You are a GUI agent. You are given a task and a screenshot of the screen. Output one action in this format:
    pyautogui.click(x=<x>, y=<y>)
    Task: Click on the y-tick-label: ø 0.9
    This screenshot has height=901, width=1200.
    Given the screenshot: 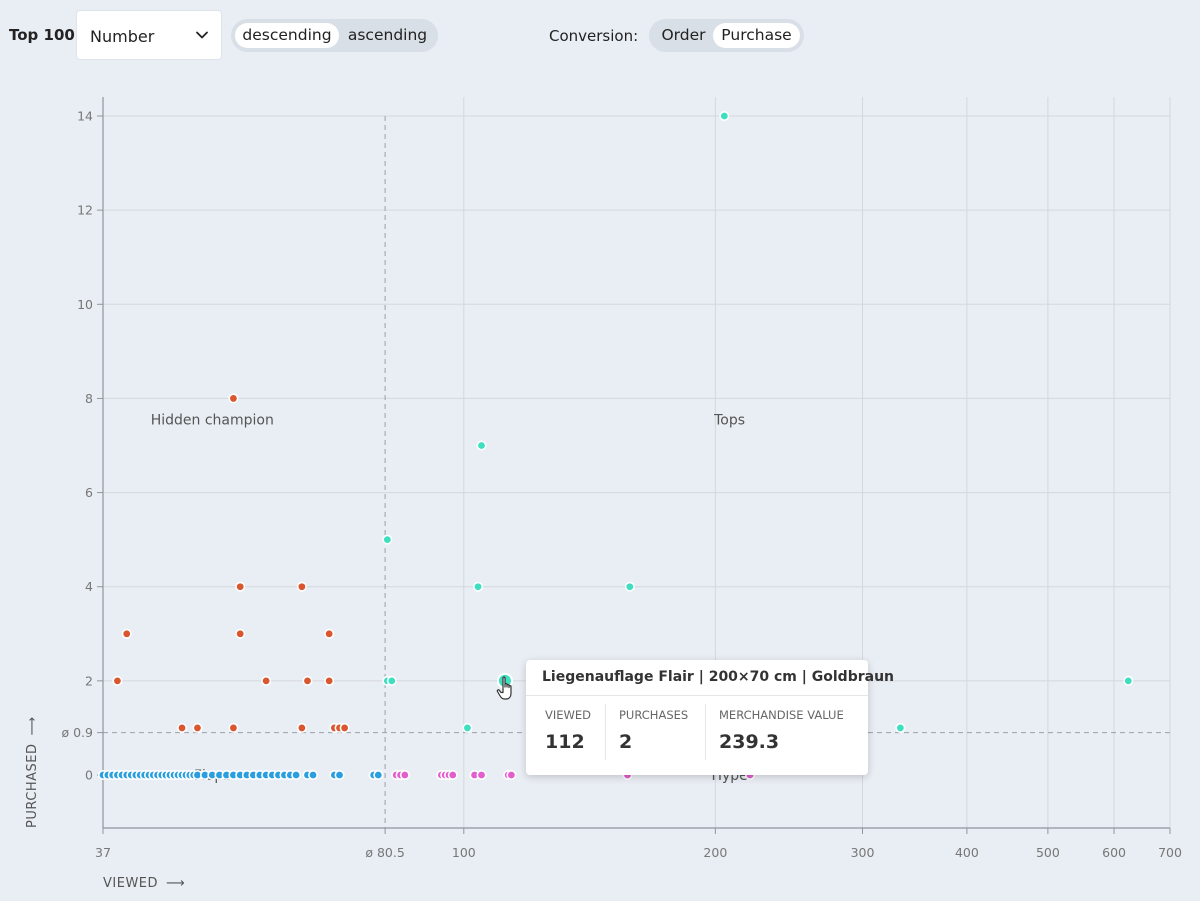 What is the action you would take?
    pyautogui.click(x=77, y=732)
    